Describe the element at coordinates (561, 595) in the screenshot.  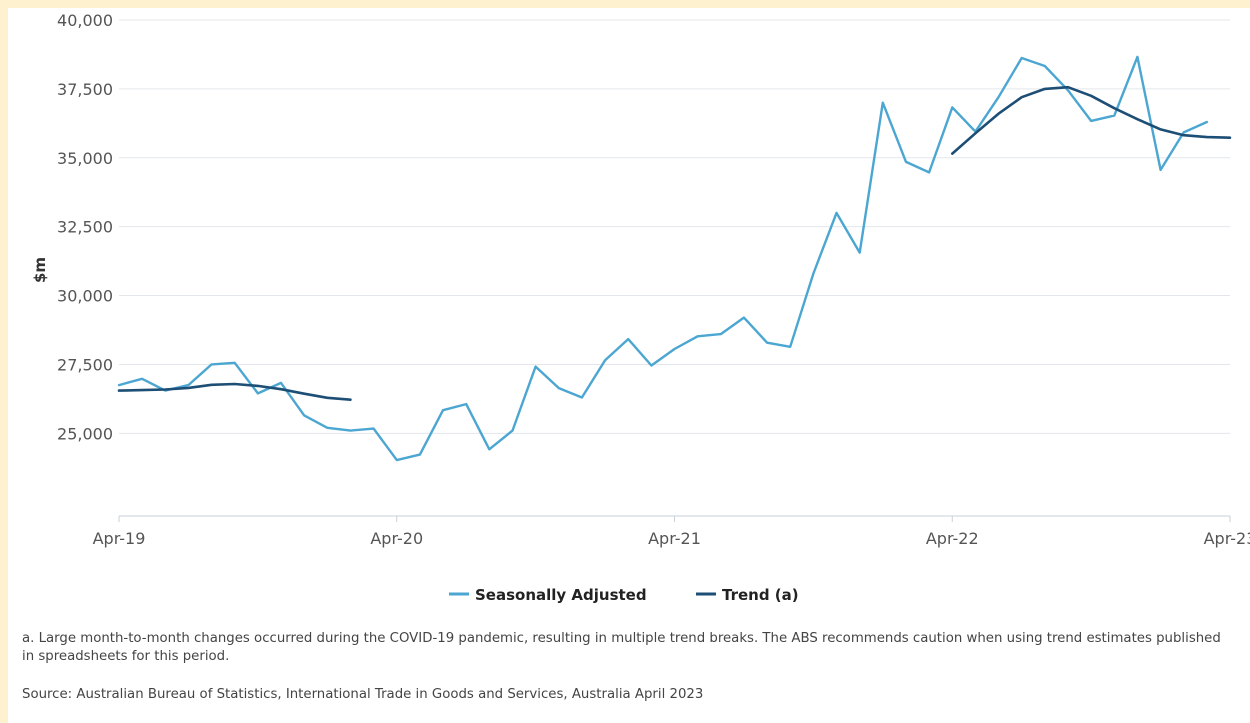
I see `legend-label-seasonally-adjusted: Seasonally Adjusted` at that location.